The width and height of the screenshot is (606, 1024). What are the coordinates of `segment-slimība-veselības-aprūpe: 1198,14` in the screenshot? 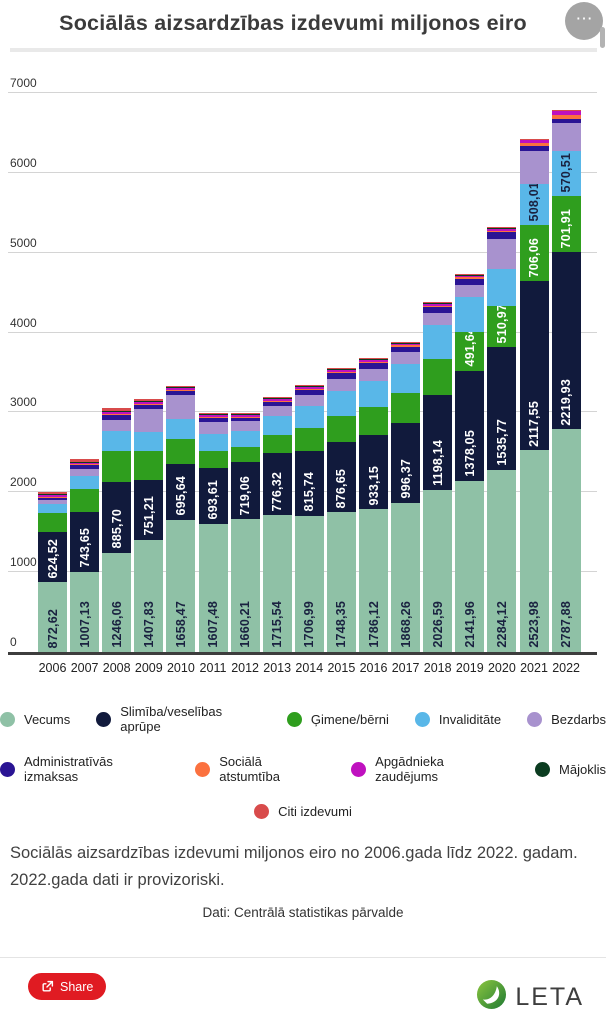 It's located at (438, 442).